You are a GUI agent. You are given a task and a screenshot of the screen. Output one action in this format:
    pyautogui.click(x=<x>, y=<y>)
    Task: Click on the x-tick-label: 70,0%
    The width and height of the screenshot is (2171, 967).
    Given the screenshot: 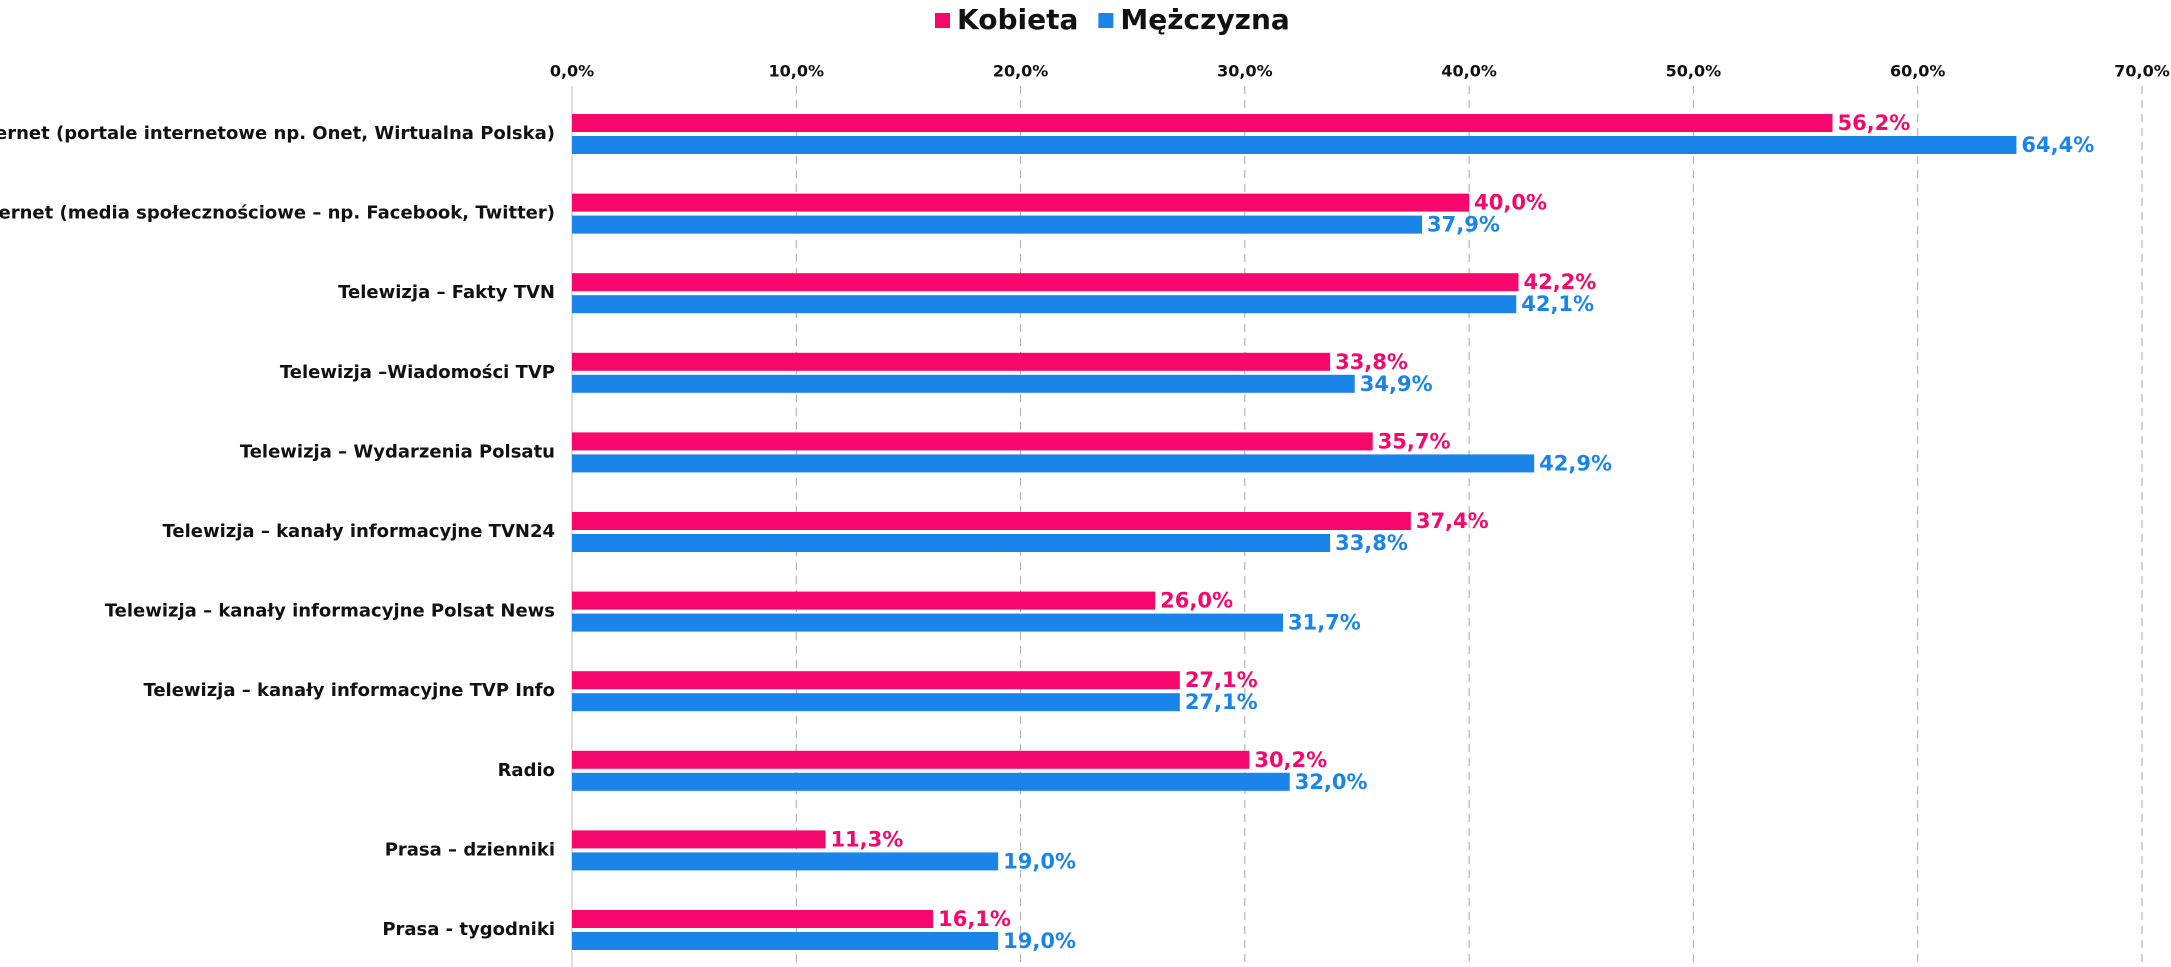 What is the action you would take?
    pyautogui.click(x=2142, y=71)
    